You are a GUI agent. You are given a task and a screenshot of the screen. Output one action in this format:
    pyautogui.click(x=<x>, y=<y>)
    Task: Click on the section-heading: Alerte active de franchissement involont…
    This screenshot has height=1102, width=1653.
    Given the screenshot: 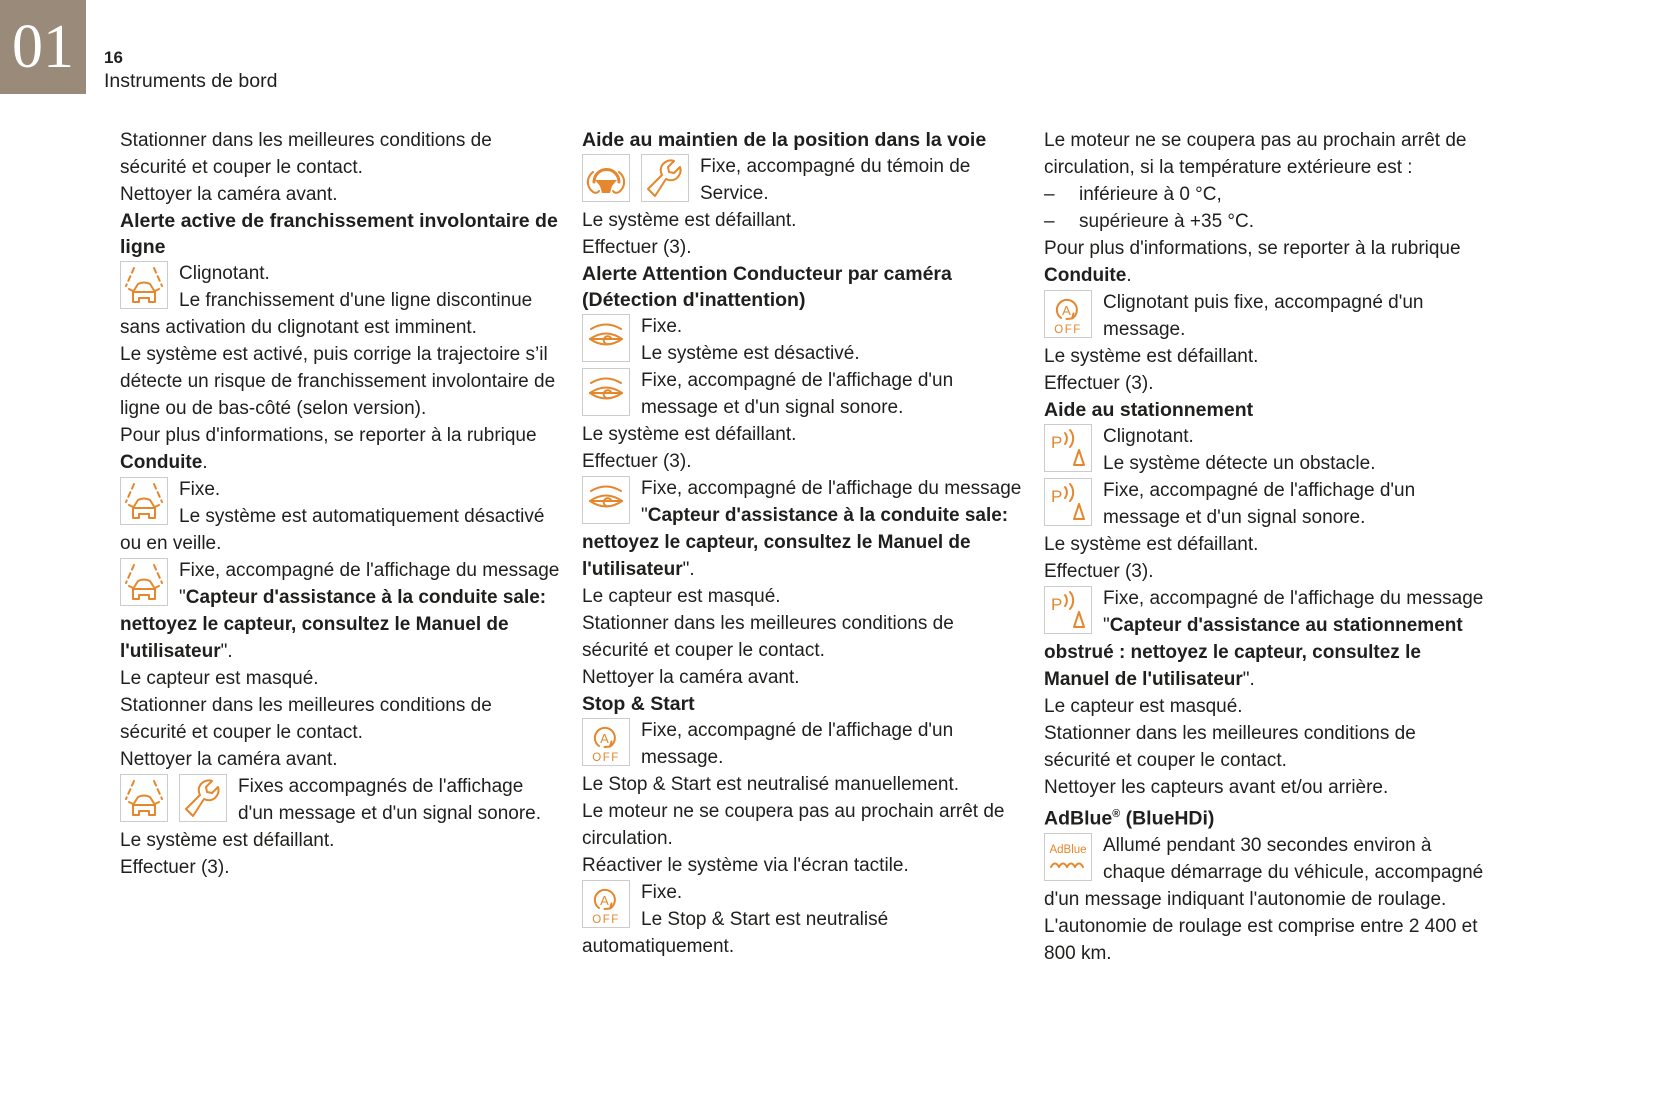 What is the action you would take?
    pyautogui.click(x=339, y=234)
    